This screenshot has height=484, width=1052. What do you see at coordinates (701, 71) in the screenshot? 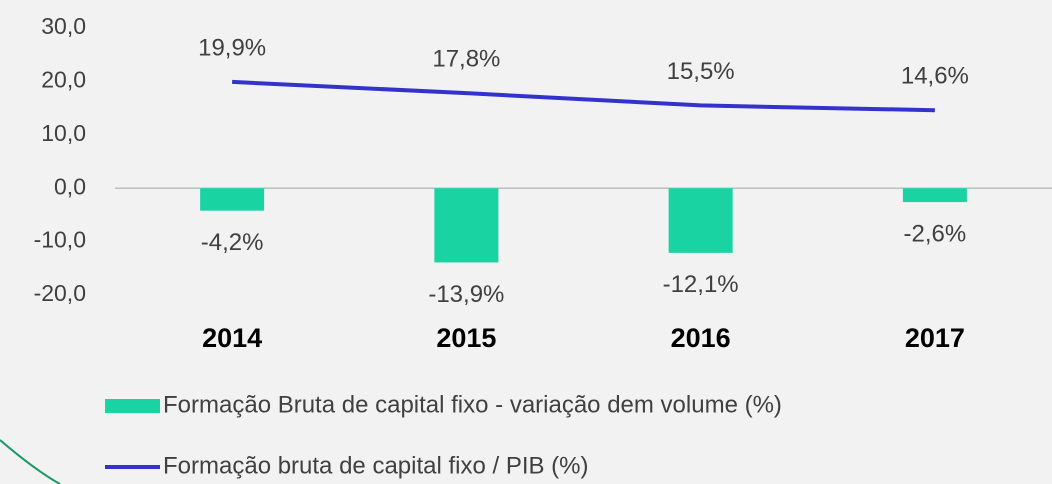
I see `data-label: 15,5%` at bounding box center [701, 71].